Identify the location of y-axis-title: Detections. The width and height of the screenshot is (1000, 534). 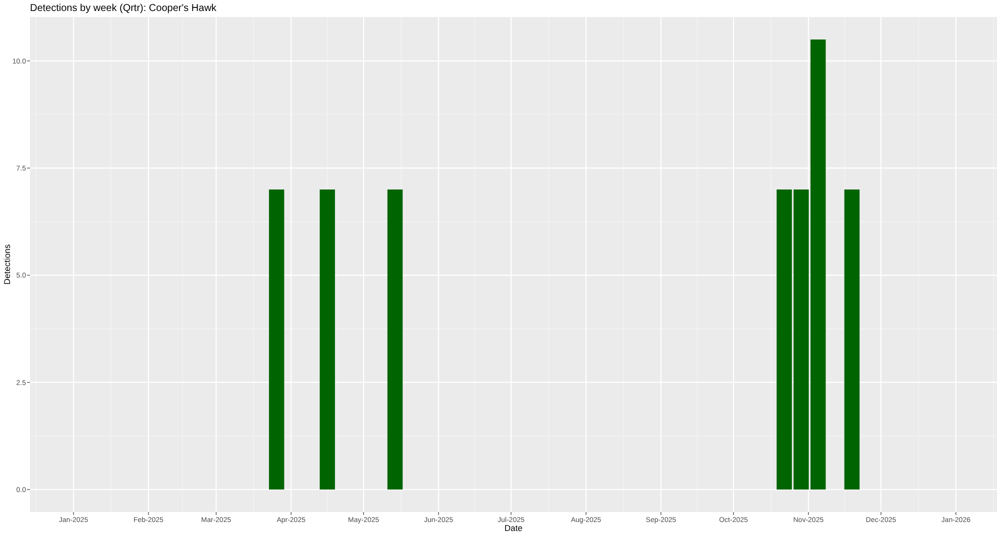
(7, 264).